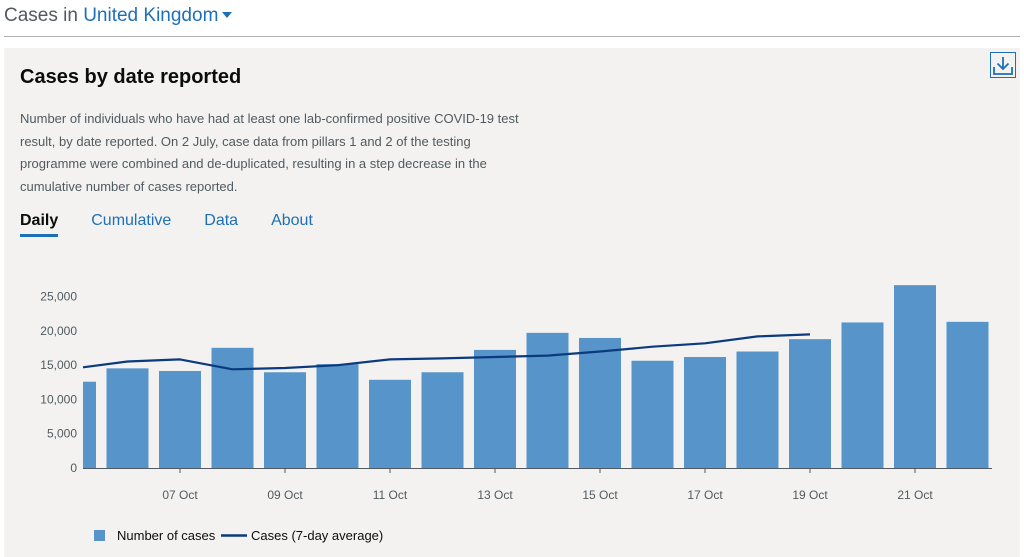  I want to click on x-tick-label: 19 Oct, so click(810, 495).